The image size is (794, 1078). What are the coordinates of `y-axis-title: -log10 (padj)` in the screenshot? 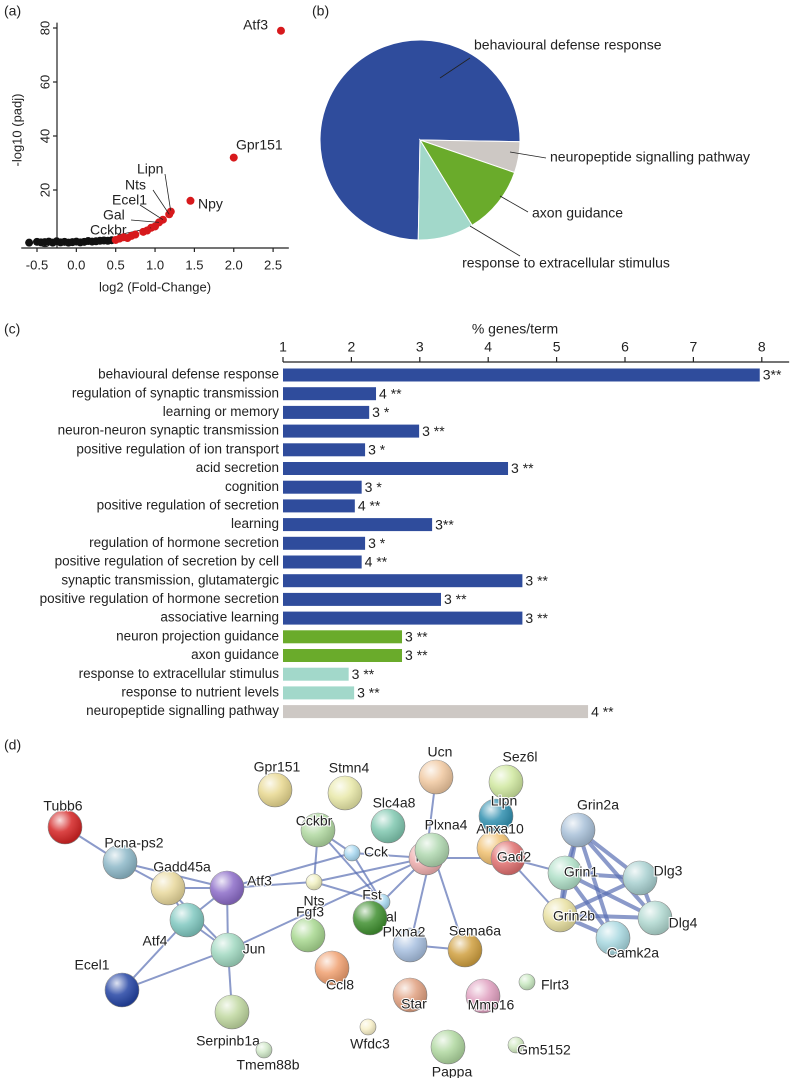 It's located at (16, 130).